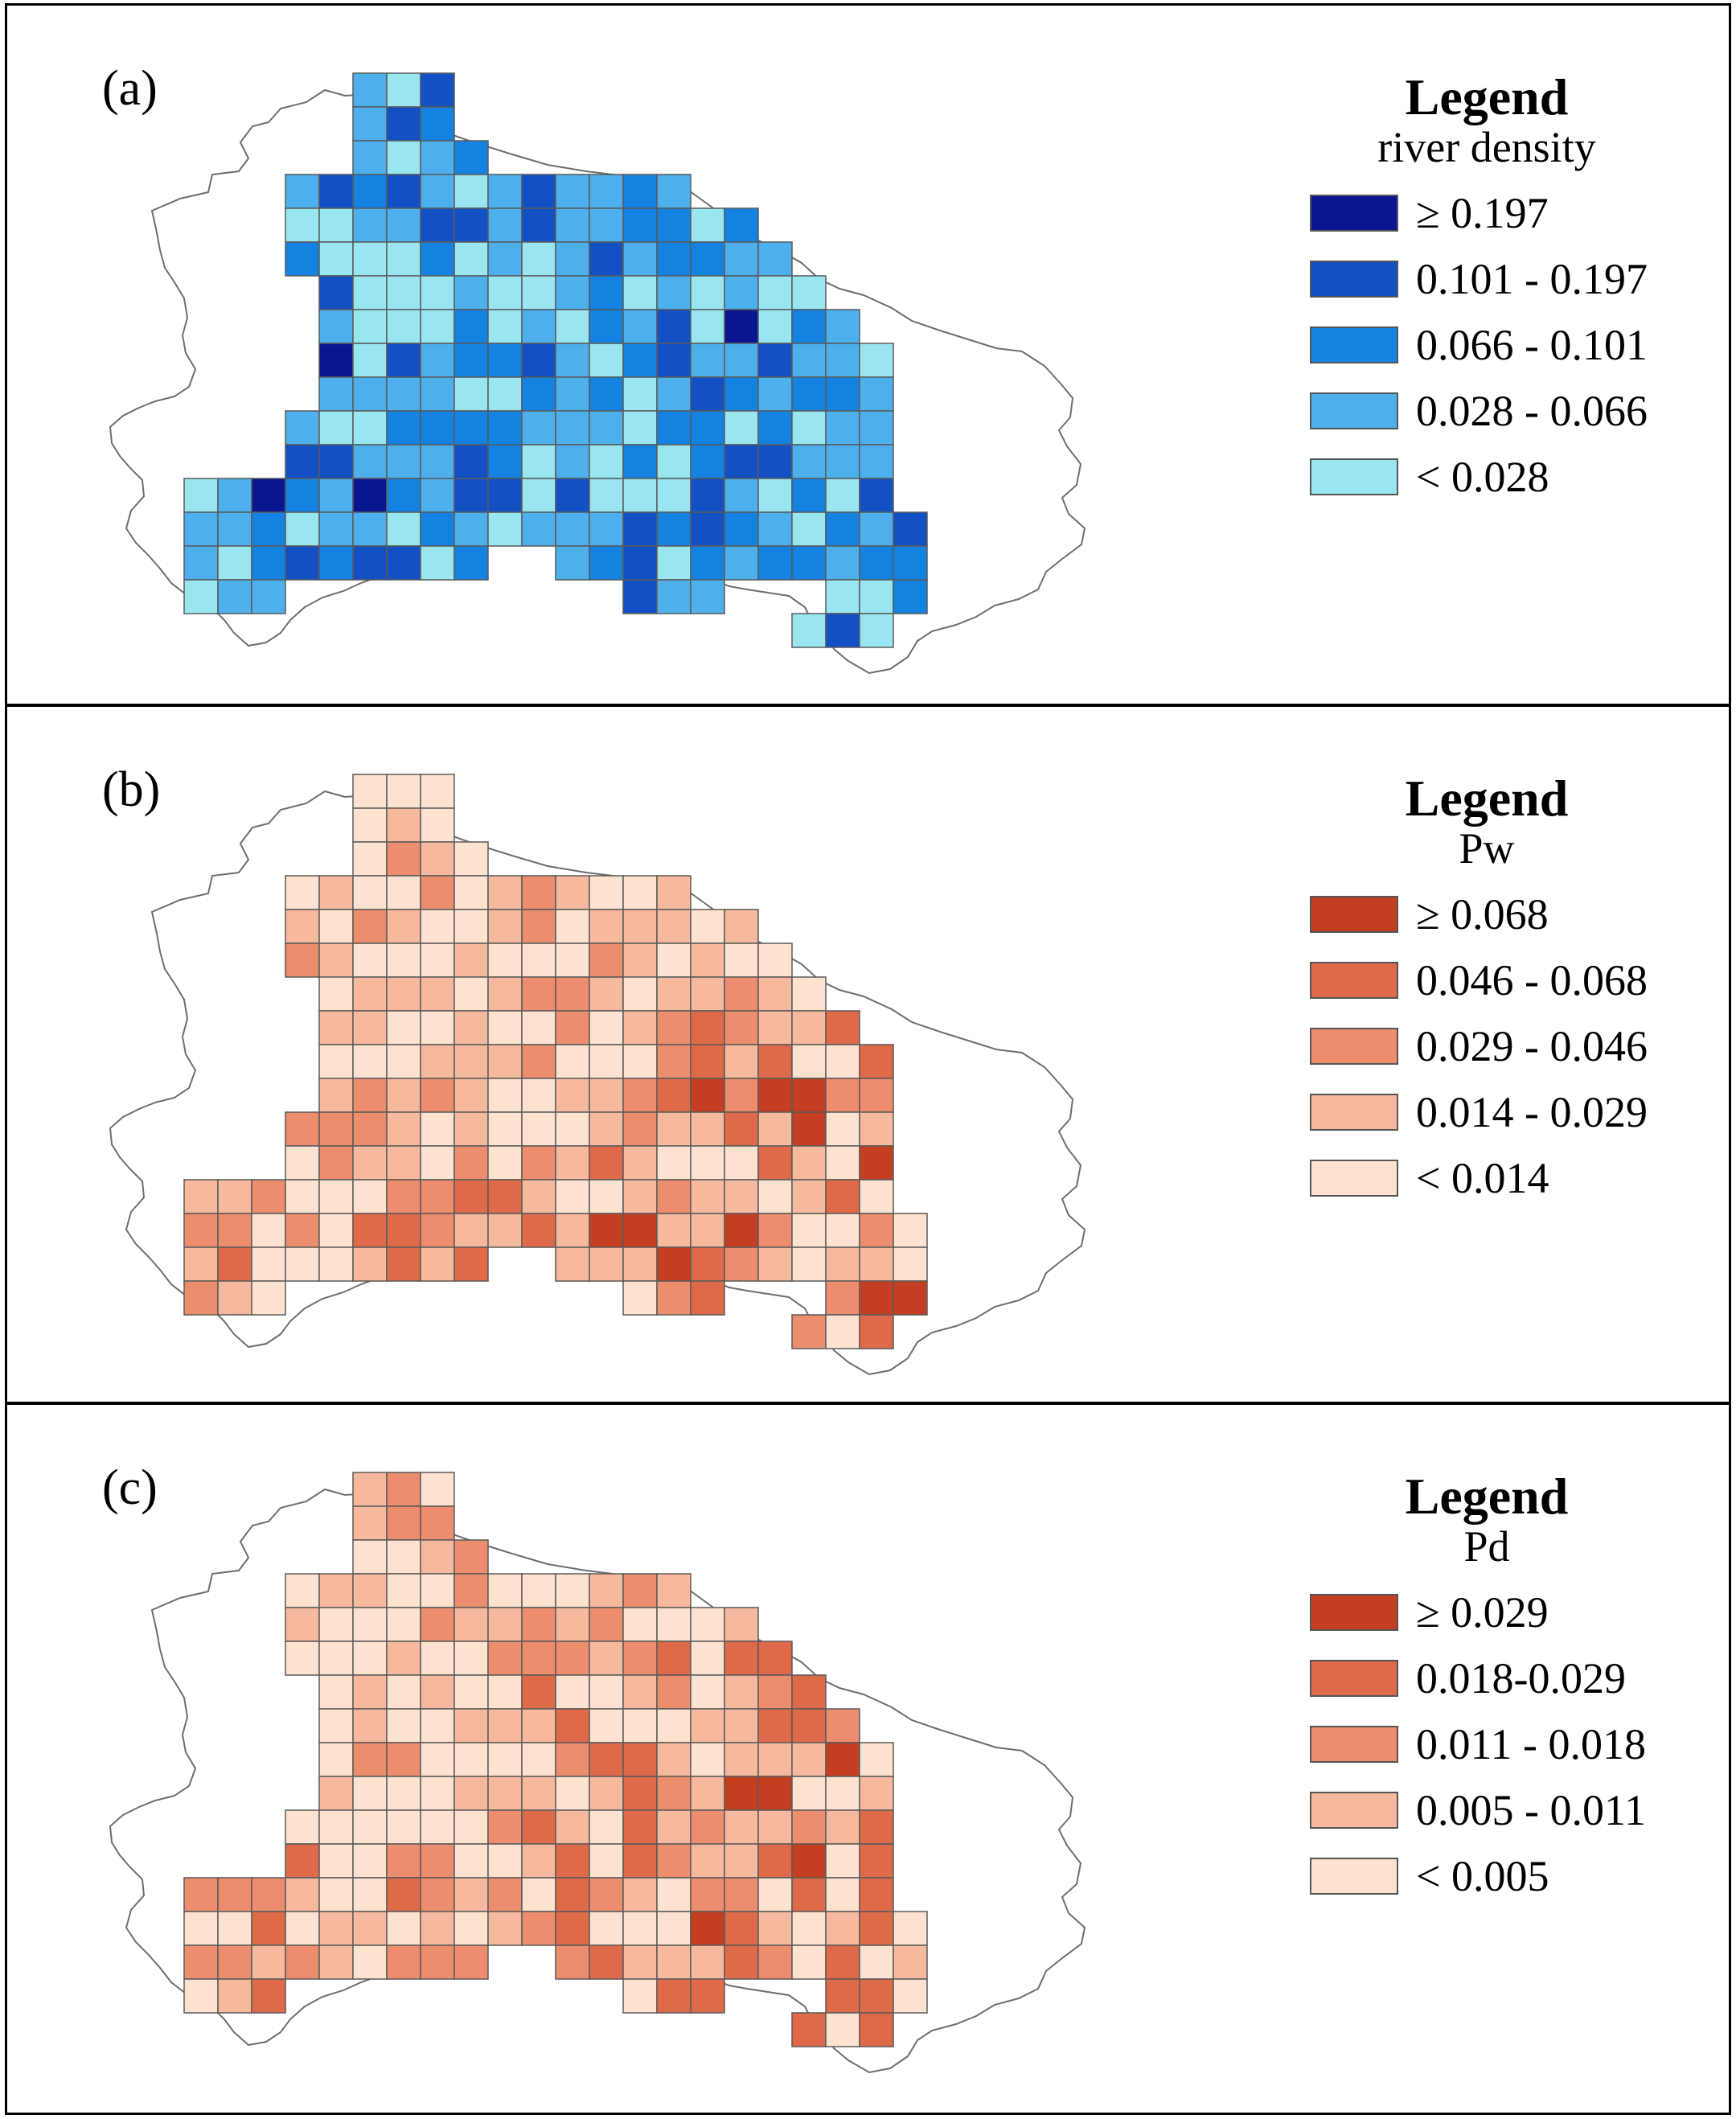 This screenshot has width=1736, height=2119. What do you see at coordinates (1532, 979) in the screenshot?
I see `legend-label: 0.046 - 0.068` at bounding box center [1532, 979].